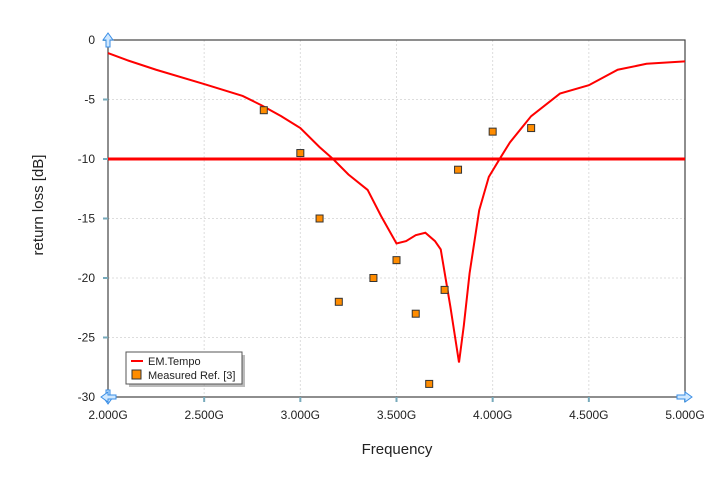  Describe the element at coordinates (87, 219) in the screenshot. I see `y-tick-label: -15` at that location.